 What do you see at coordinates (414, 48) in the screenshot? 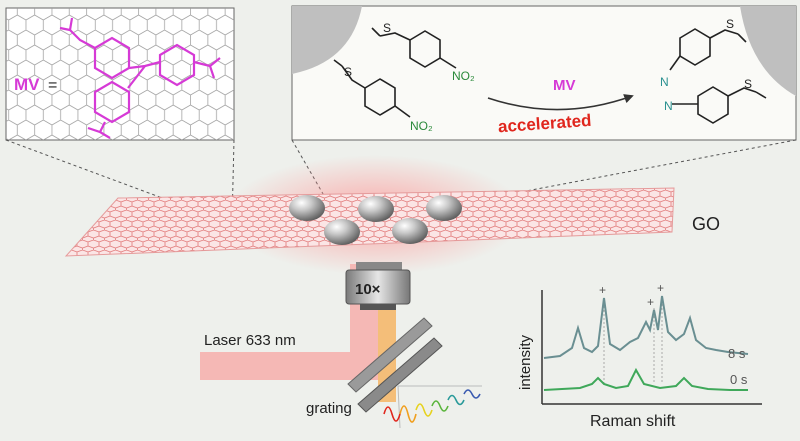
I see `reactant-top` at bounding box center [414, 48].